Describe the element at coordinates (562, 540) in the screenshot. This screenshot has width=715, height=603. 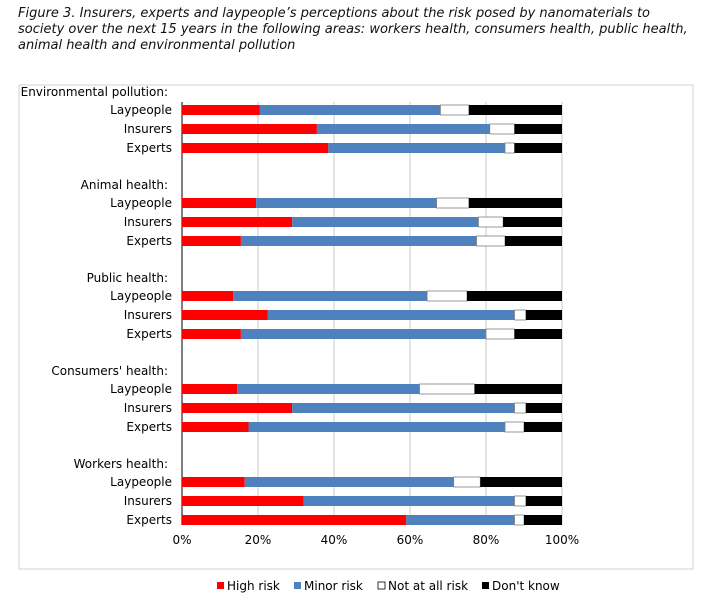
I see `x-tick-label: 100%` at that location.